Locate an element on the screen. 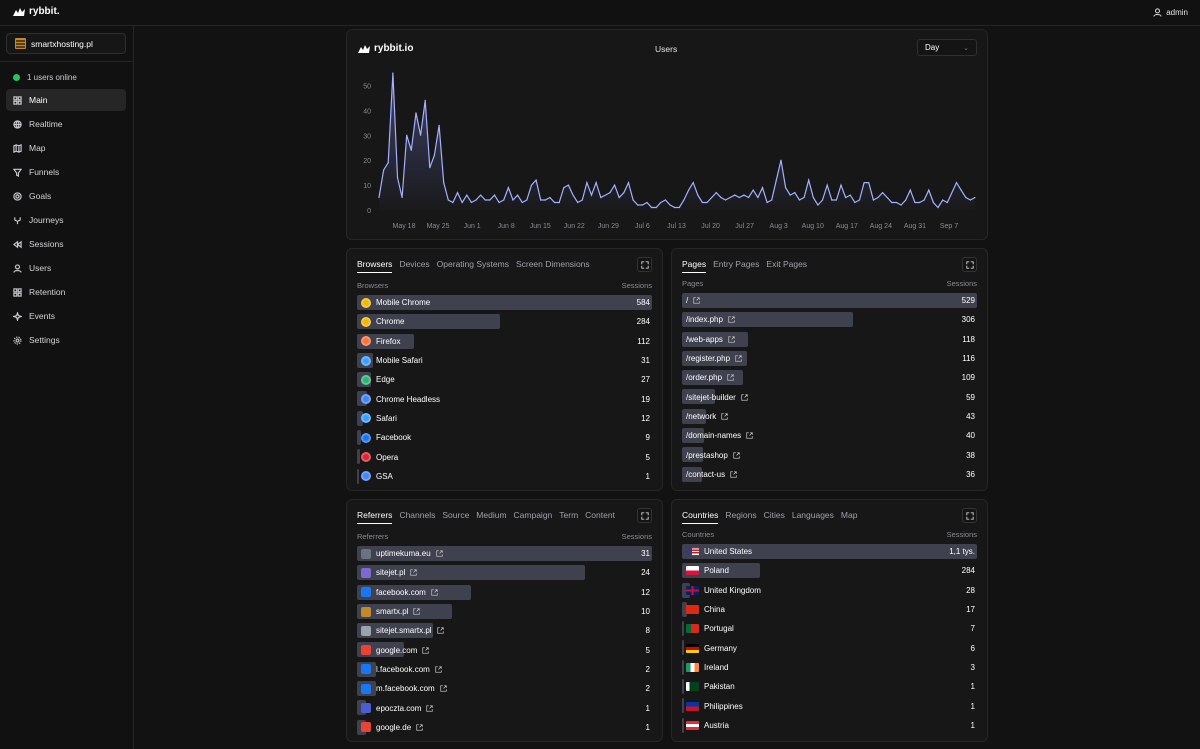  tab-languages: Languages is located at coordinates (812, 515).